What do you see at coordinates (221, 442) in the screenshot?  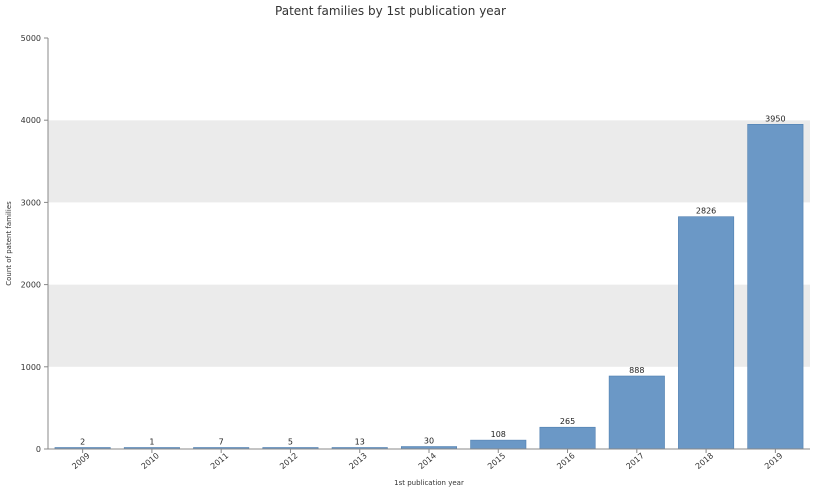 I see `data-label: 7` at bounding box center [221, 442].